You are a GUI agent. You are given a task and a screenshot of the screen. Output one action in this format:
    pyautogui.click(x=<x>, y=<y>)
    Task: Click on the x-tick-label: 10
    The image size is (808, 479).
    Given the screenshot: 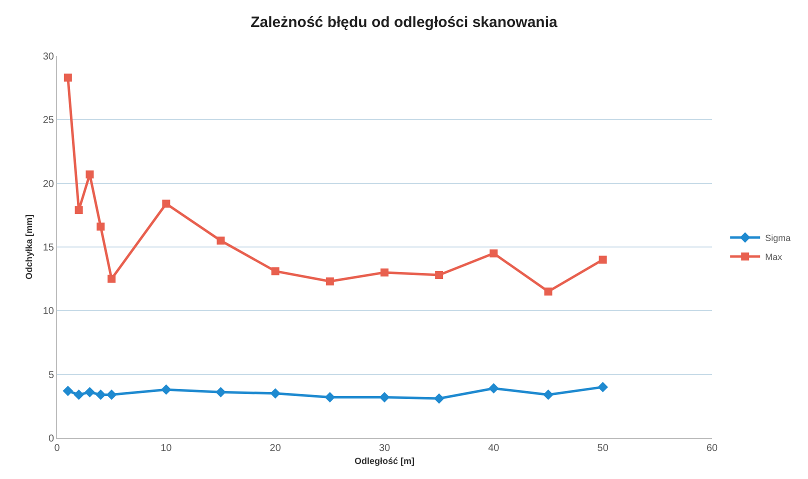 What is the action you would take?
    pyautogui.click(x=166, y=448)
    